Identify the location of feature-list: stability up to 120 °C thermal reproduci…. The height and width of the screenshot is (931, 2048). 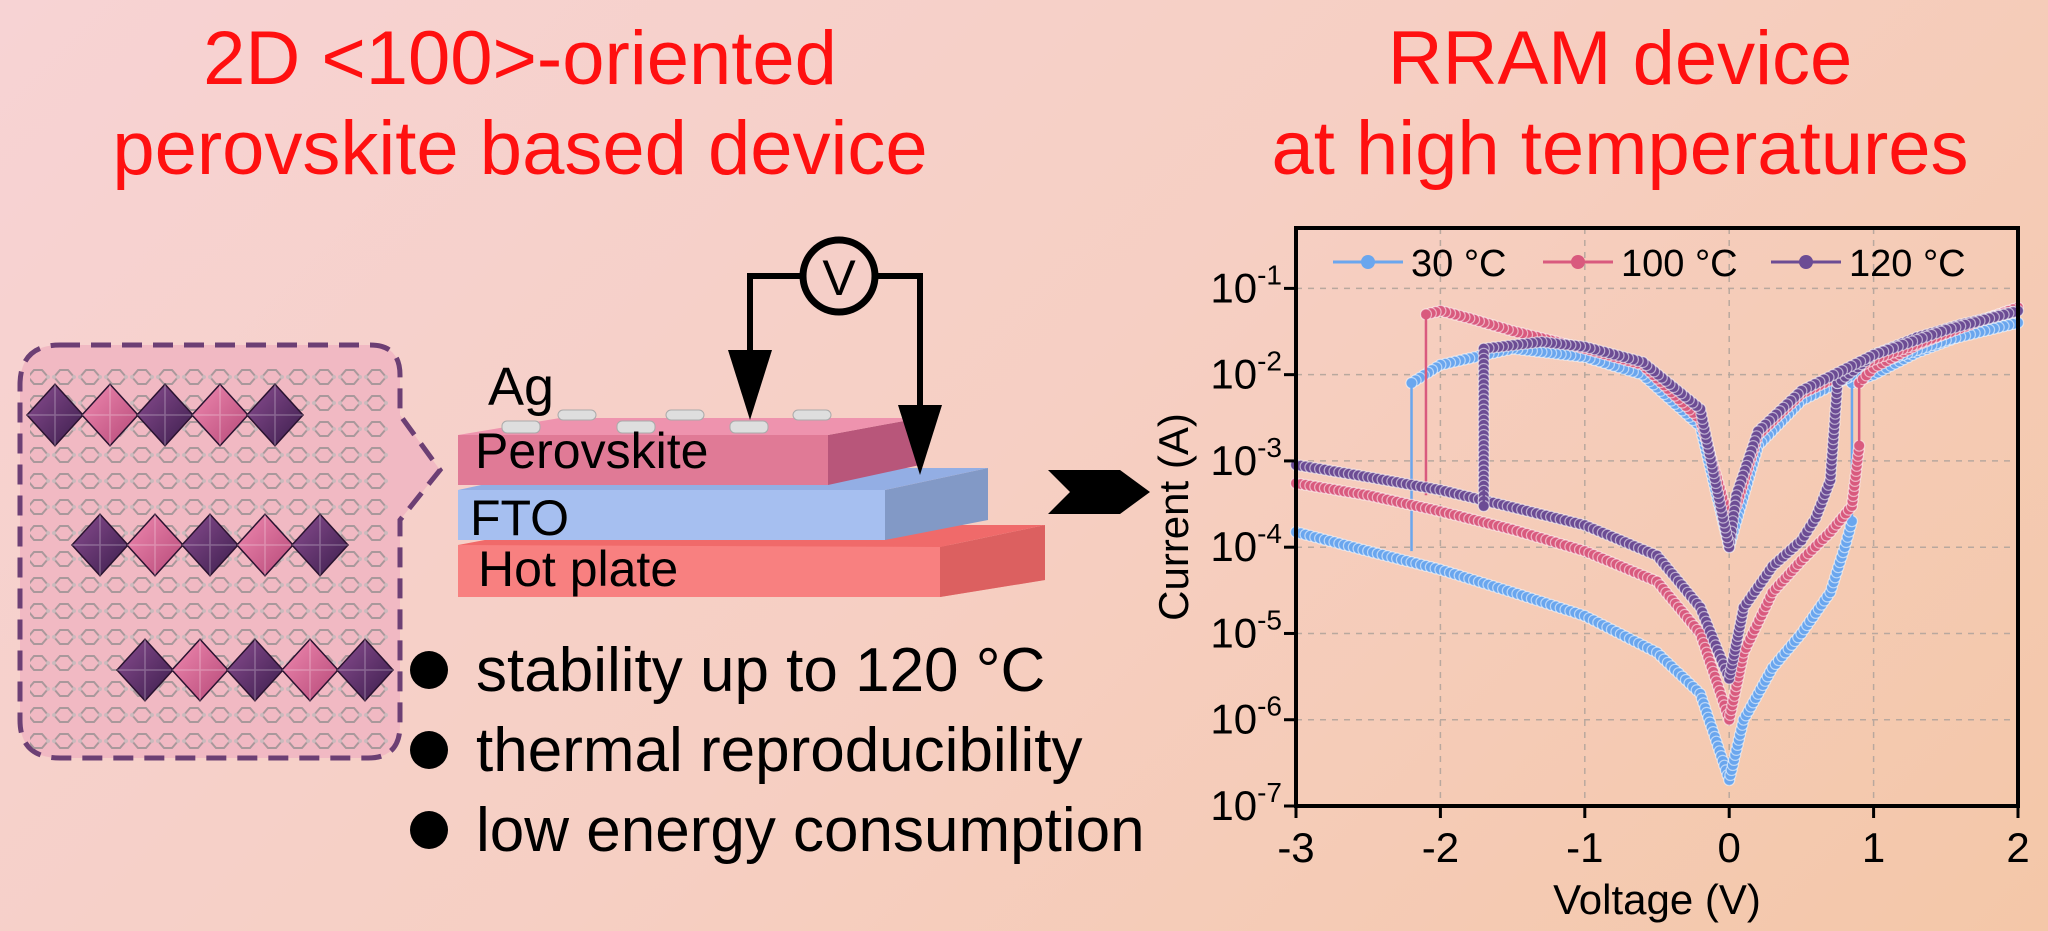
(777, 750).